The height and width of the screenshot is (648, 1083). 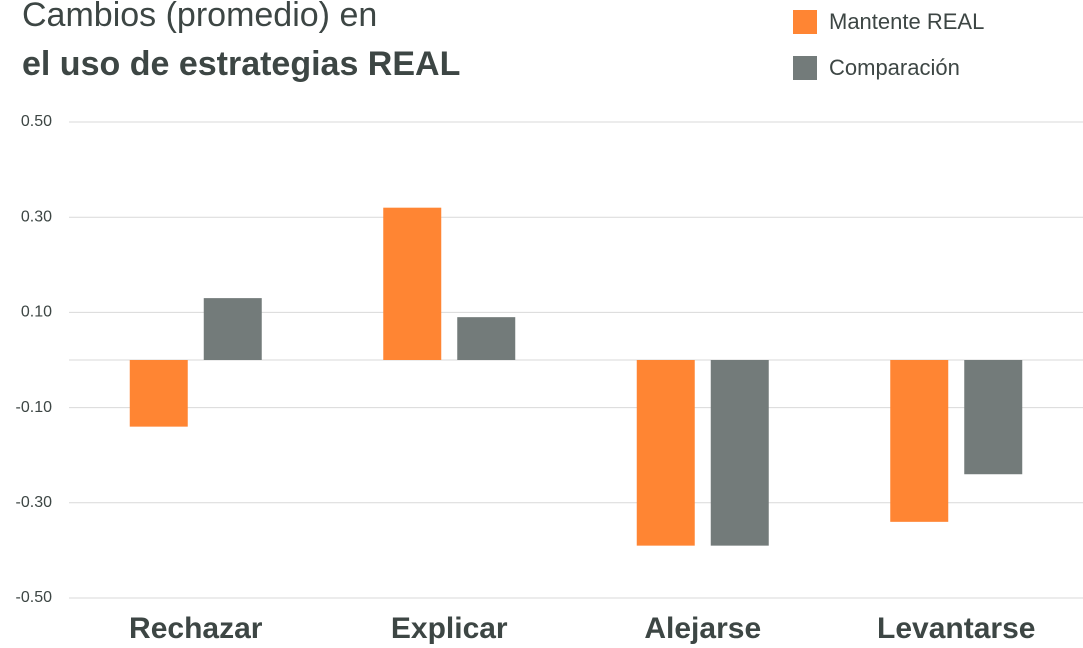 What do you see at coordinates (199, 17) in the screenshot?
I see `chart-title: Cambios (promedio) en` at bounding box center [199, 17].